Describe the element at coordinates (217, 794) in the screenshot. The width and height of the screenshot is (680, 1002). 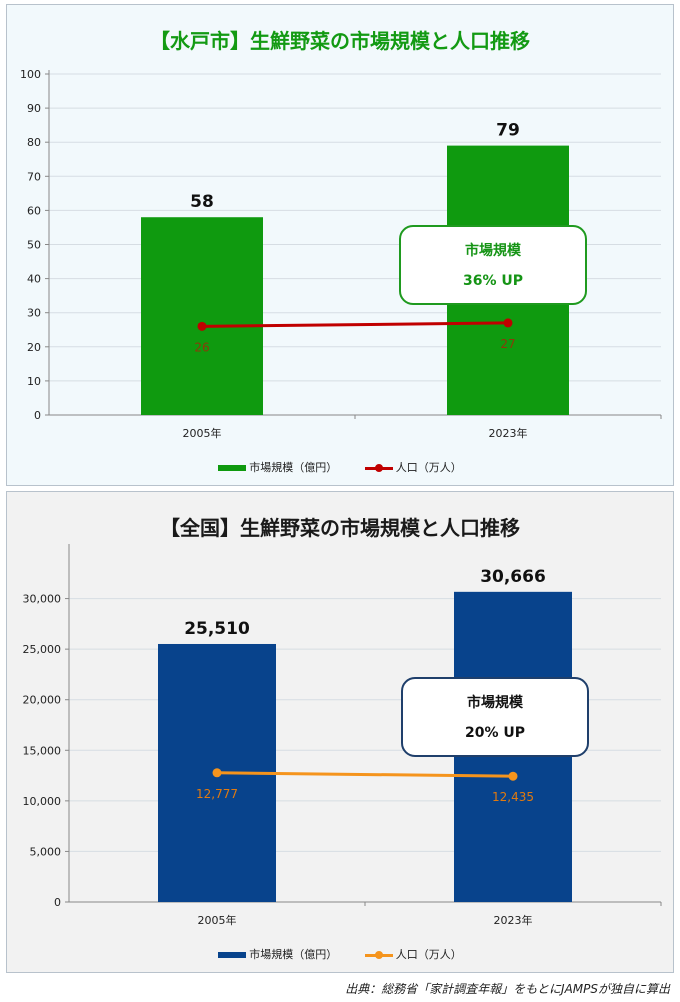
I see `population-value-label: 12,777` at that location.